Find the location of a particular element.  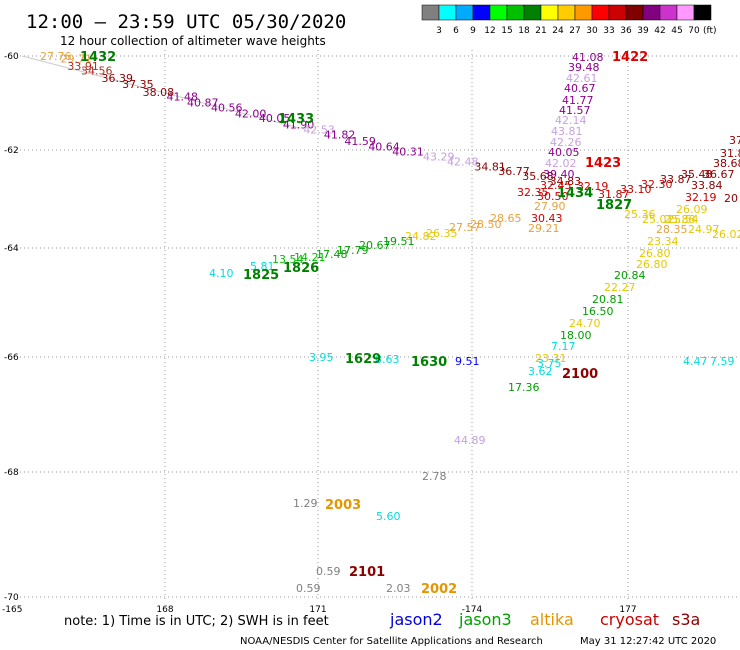

colorbar-label: 15 is located at coordinates (506, 31).